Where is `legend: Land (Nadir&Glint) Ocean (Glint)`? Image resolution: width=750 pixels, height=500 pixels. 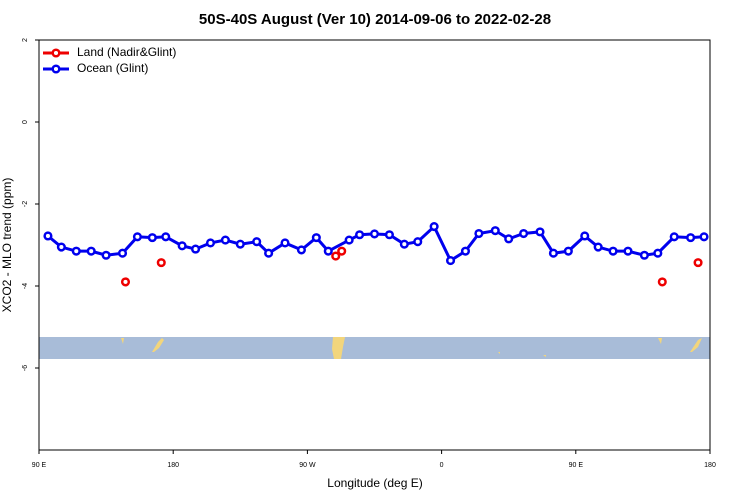
legend: Land (Nadir&Glint) Ocean (Glint) is located at coordinates (109, 60).